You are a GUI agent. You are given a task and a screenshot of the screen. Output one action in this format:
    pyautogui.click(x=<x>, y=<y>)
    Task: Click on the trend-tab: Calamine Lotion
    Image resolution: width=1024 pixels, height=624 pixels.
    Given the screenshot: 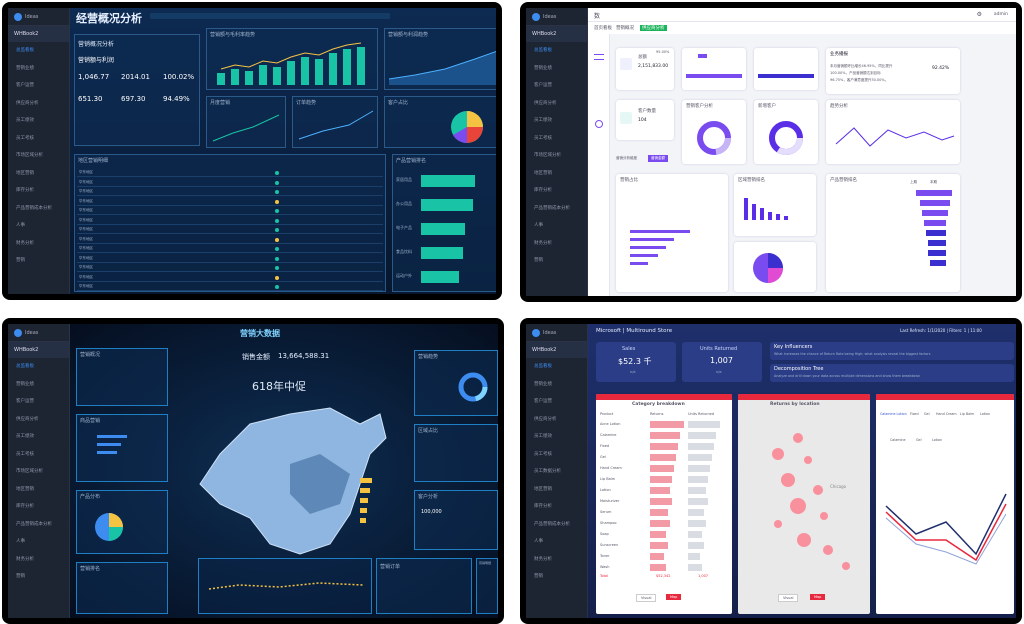 What is the action you would take?
    pyautogui.click(x=893, y=414)
    